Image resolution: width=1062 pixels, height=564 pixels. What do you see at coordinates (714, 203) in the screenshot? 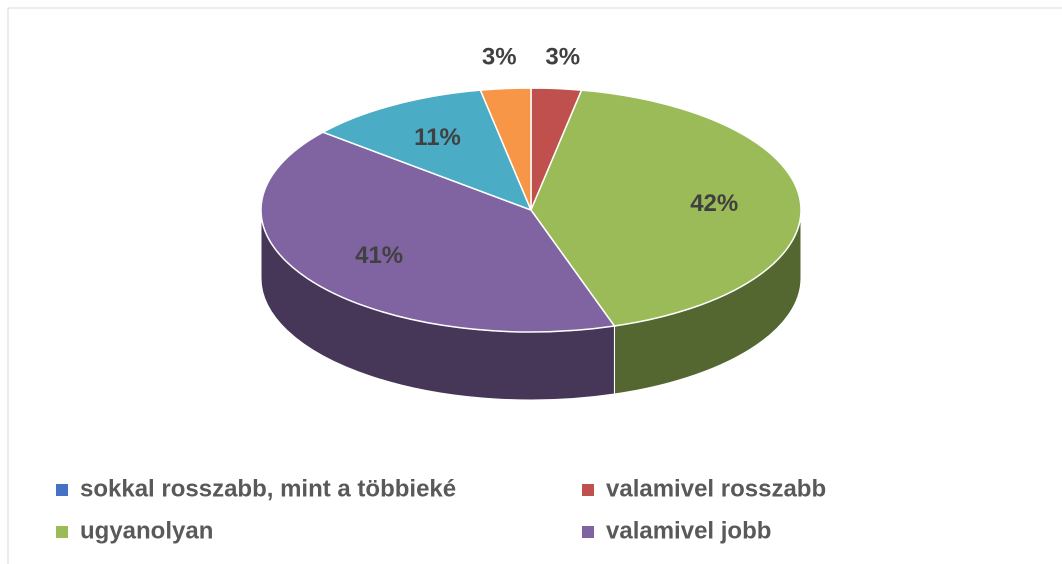
I see `data-label: 42%` at bounding box center [714, 203].